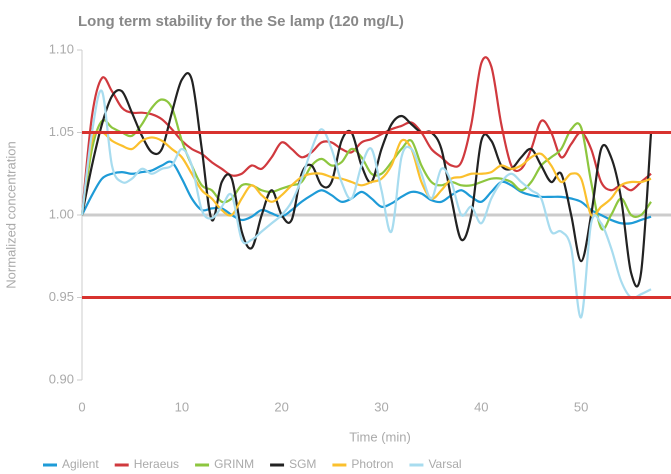  What do you see at coordinates (80, 464) in the screenshot?
I see `legend-label: Agilent` at bounding box center [80, 464].